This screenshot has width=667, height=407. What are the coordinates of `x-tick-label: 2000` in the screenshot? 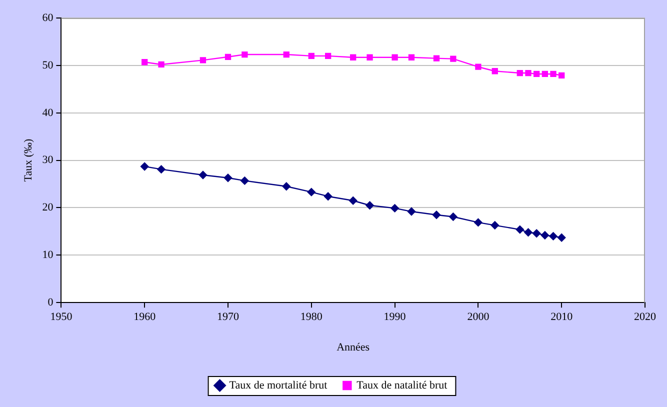 It's located at (478, 317).